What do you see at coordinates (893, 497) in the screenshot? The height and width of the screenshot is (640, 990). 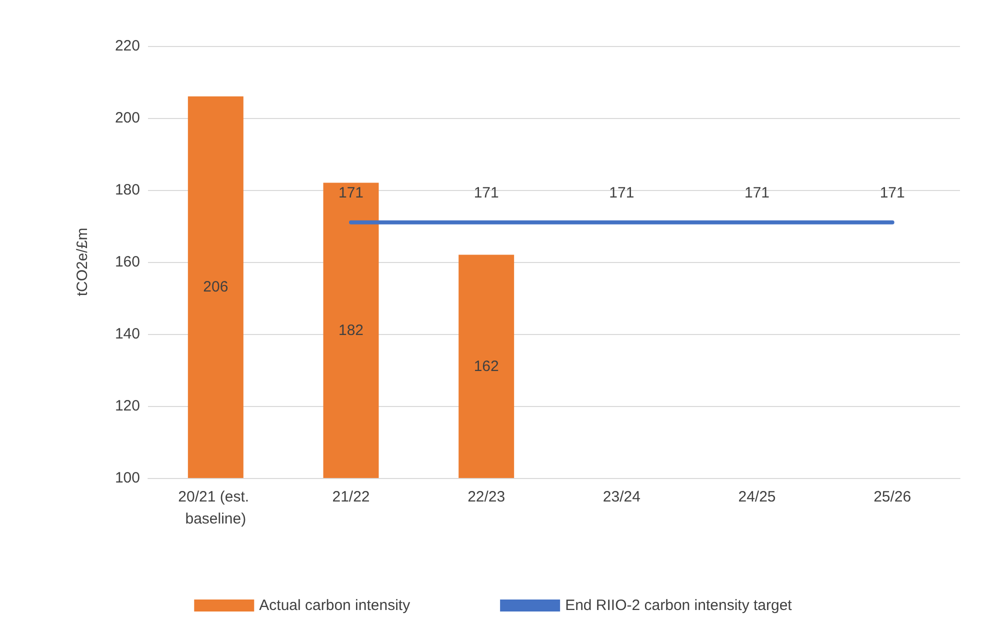 I see `x-tick-label: 25/26` at bounding box center [893, 497].